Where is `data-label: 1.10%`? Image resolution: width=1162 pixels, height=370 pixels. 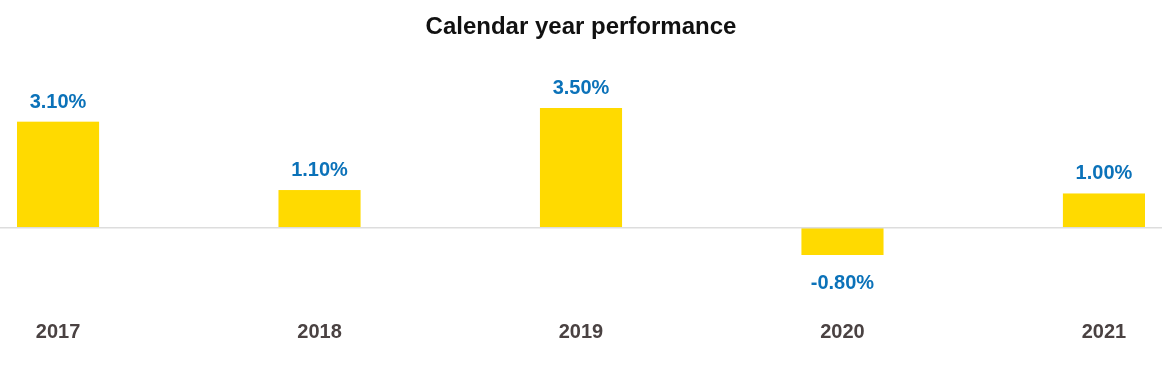
data-label: 1.10% is located at coordinates (320, 169).